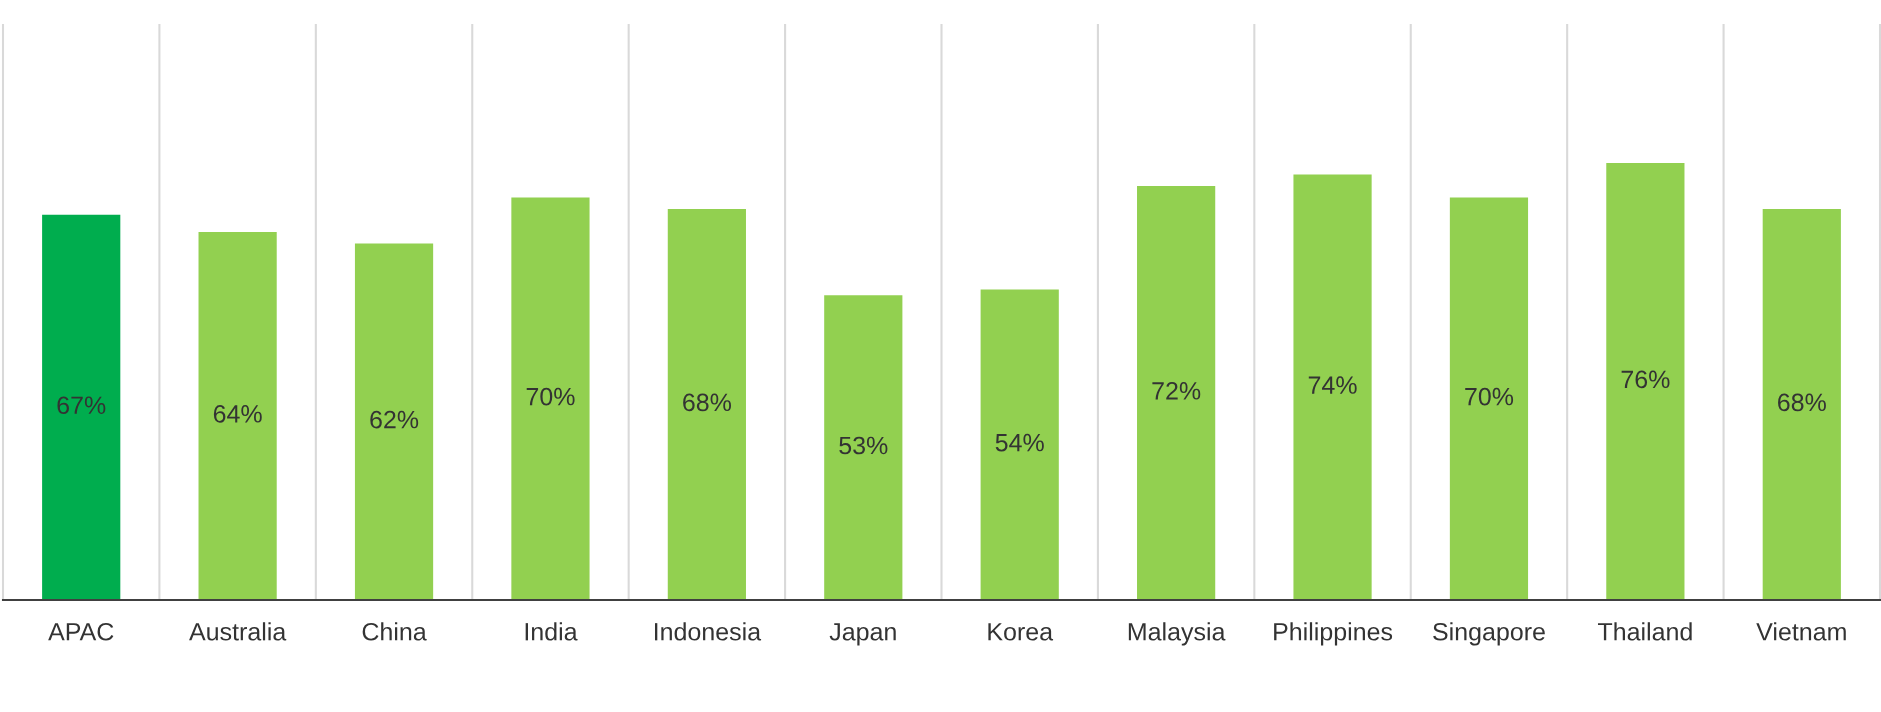 This screenshot has height=712, width=1881. What do you see at coordinates (1644, 631) in the screenshot?
I see `x-tick-label: Thailand` at bounding box center [1644, 631].